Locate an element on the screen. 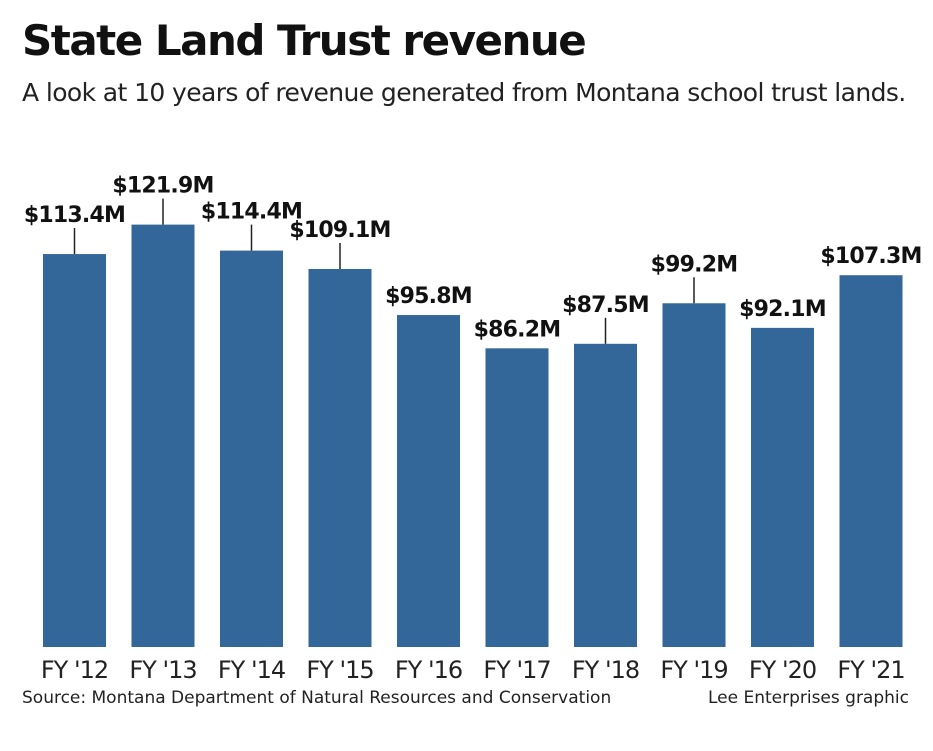 The image size is (933, 751). category-label-2: FY '13 is located at coordinates (162, 670).